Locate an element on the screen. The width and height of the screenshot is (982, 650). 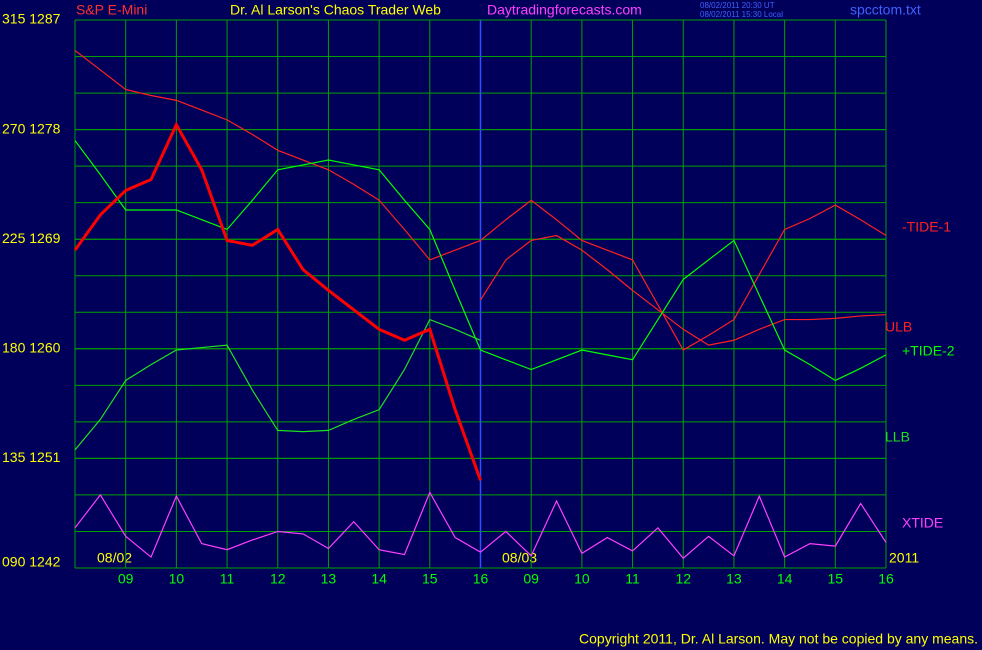
legend-label: ULB is located at coordinates (898, 327).